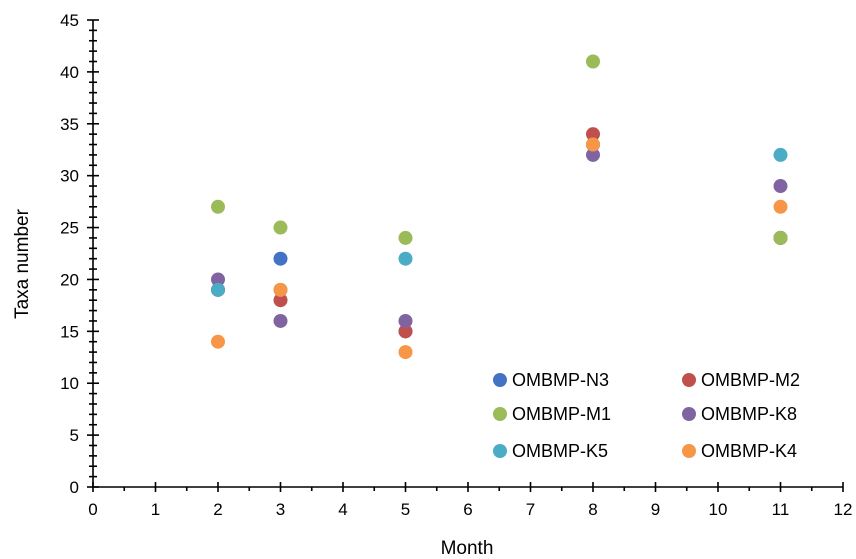 The height and width of the screenshot is (559, 856). Describe the element at coordinates (69, 331) in the screenshot. I see `y-tick-label: 15` at that location.